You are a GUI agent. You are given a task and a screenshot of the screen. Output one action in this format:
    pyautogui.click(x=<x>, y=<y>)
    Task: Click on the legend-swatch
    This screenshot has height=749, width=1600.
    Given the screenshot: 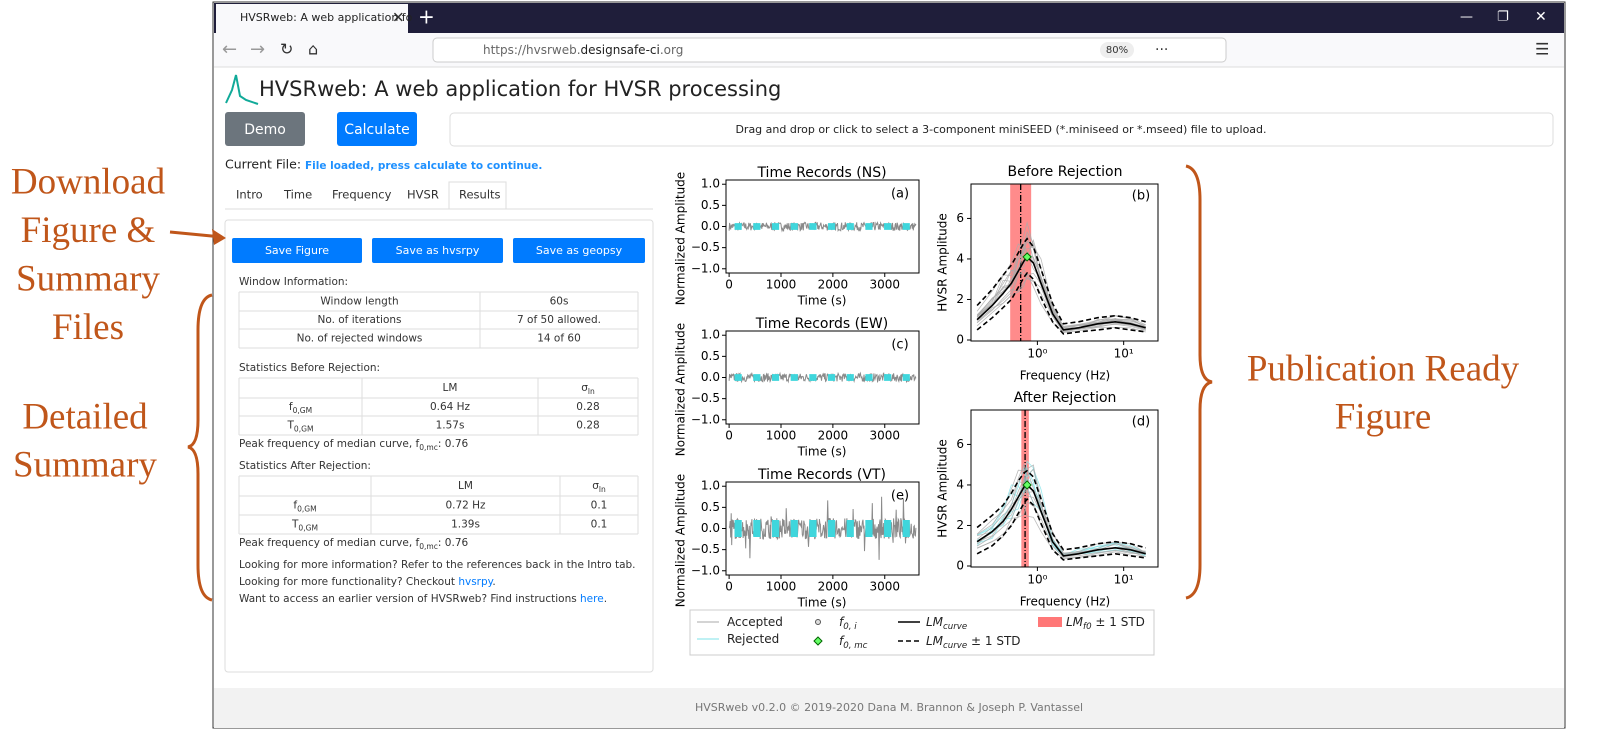 What is the action you would take?
    pyautogui.click(x=818, y=622)
    